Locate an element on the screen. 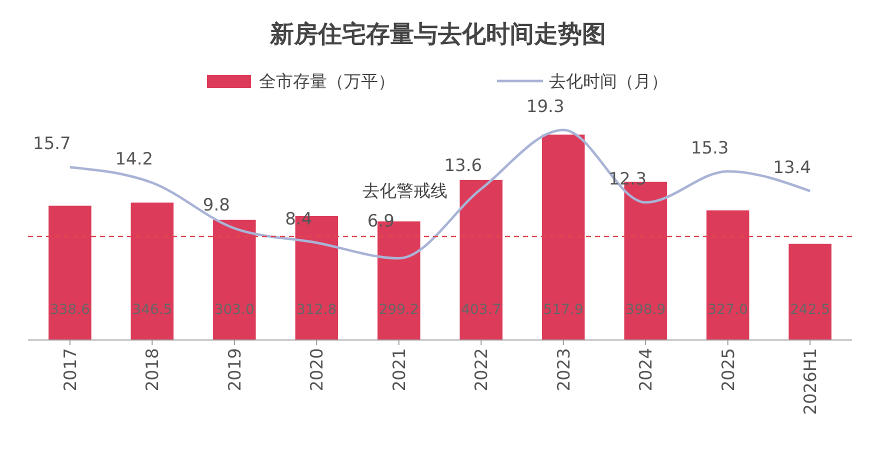  x-tick-label: 2024 is located at coordinates (646, 370).